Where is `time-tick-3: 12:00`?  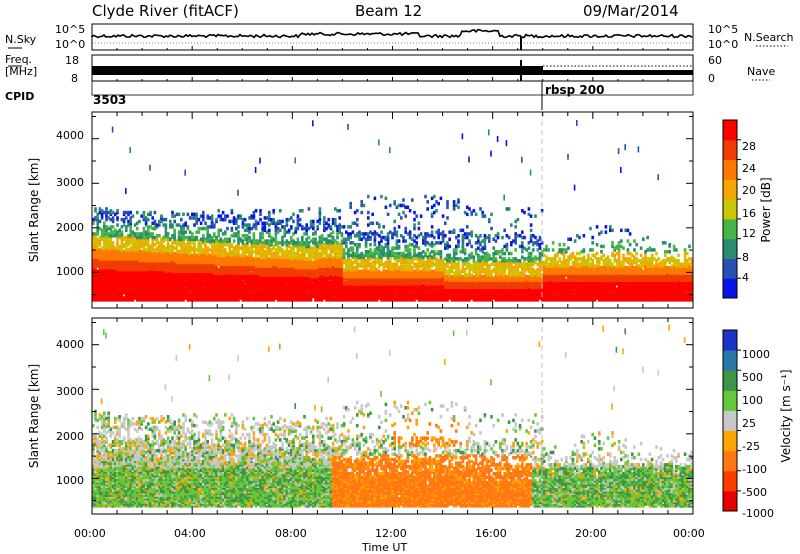
time-tick-3: 12:00 is located at coordinates (391, 533).